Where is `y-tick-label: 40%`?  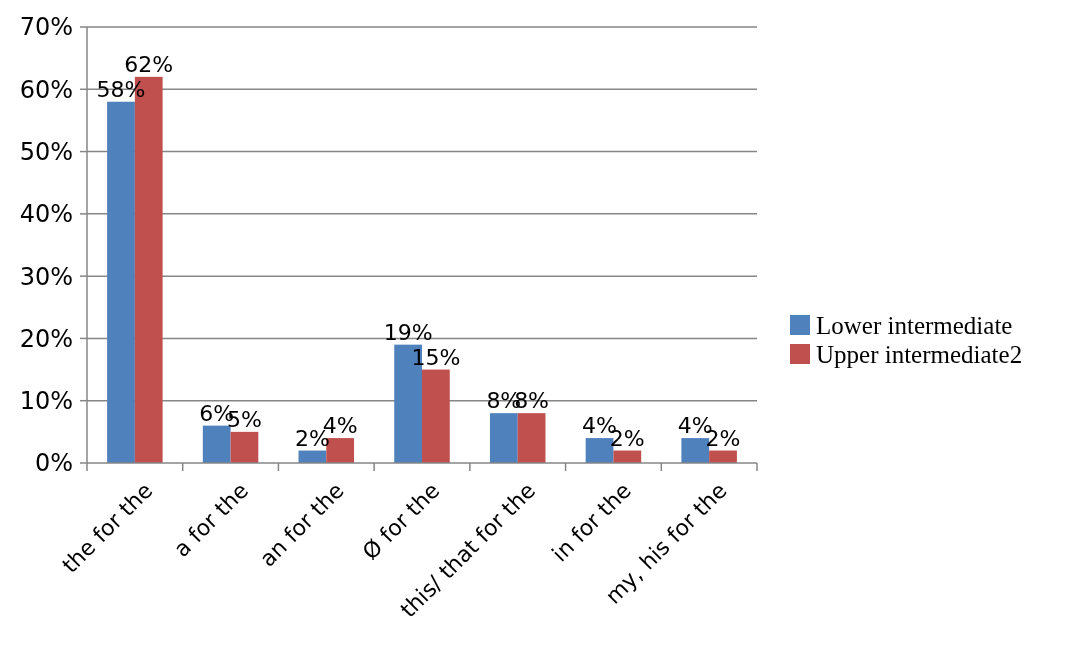
y-tick-label: 40% is located at coordinates (46, 214).